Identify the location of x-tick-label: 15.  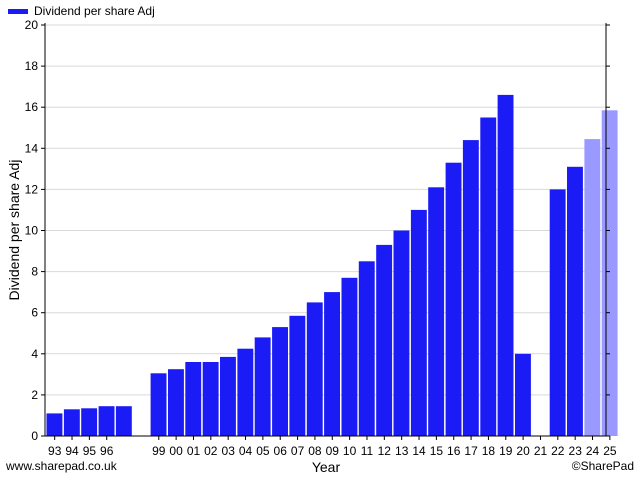
(437, 451).